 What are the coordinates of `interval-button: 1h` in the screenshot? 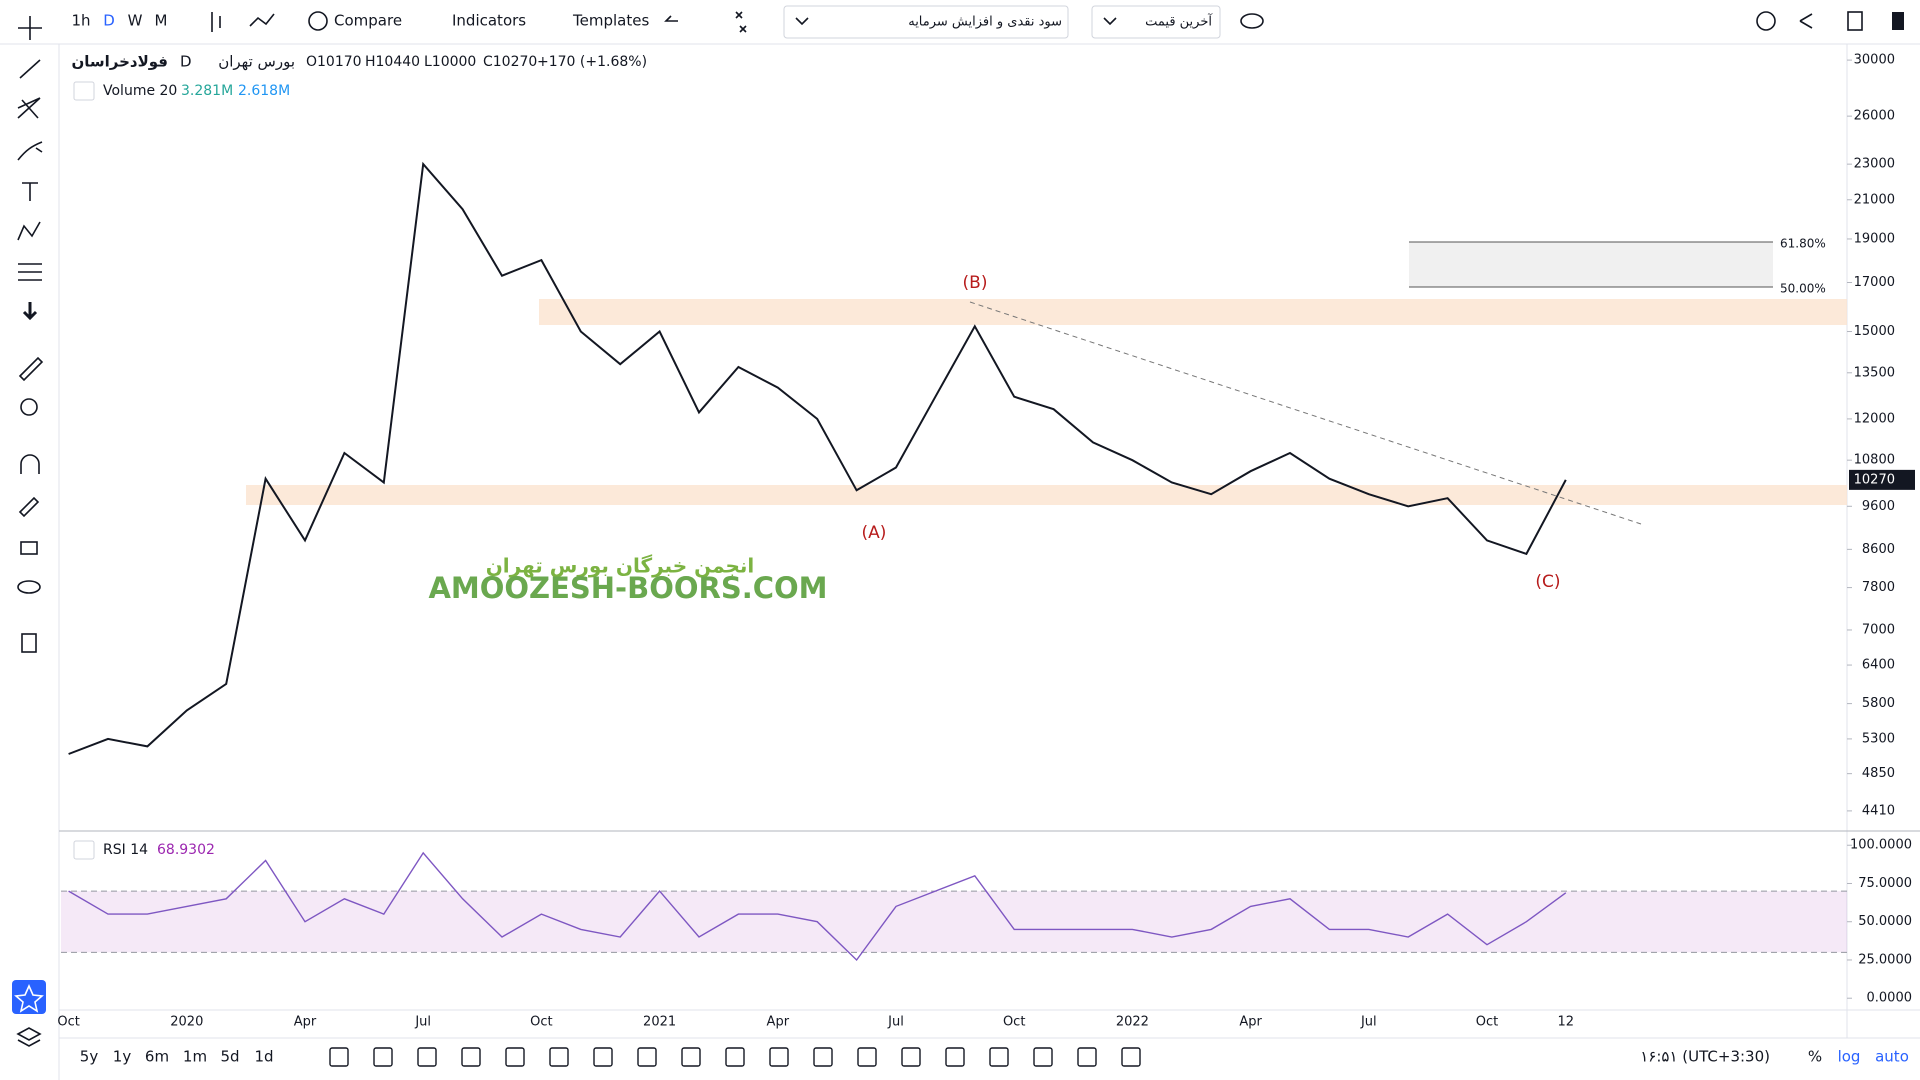 It's located at (80, 21).